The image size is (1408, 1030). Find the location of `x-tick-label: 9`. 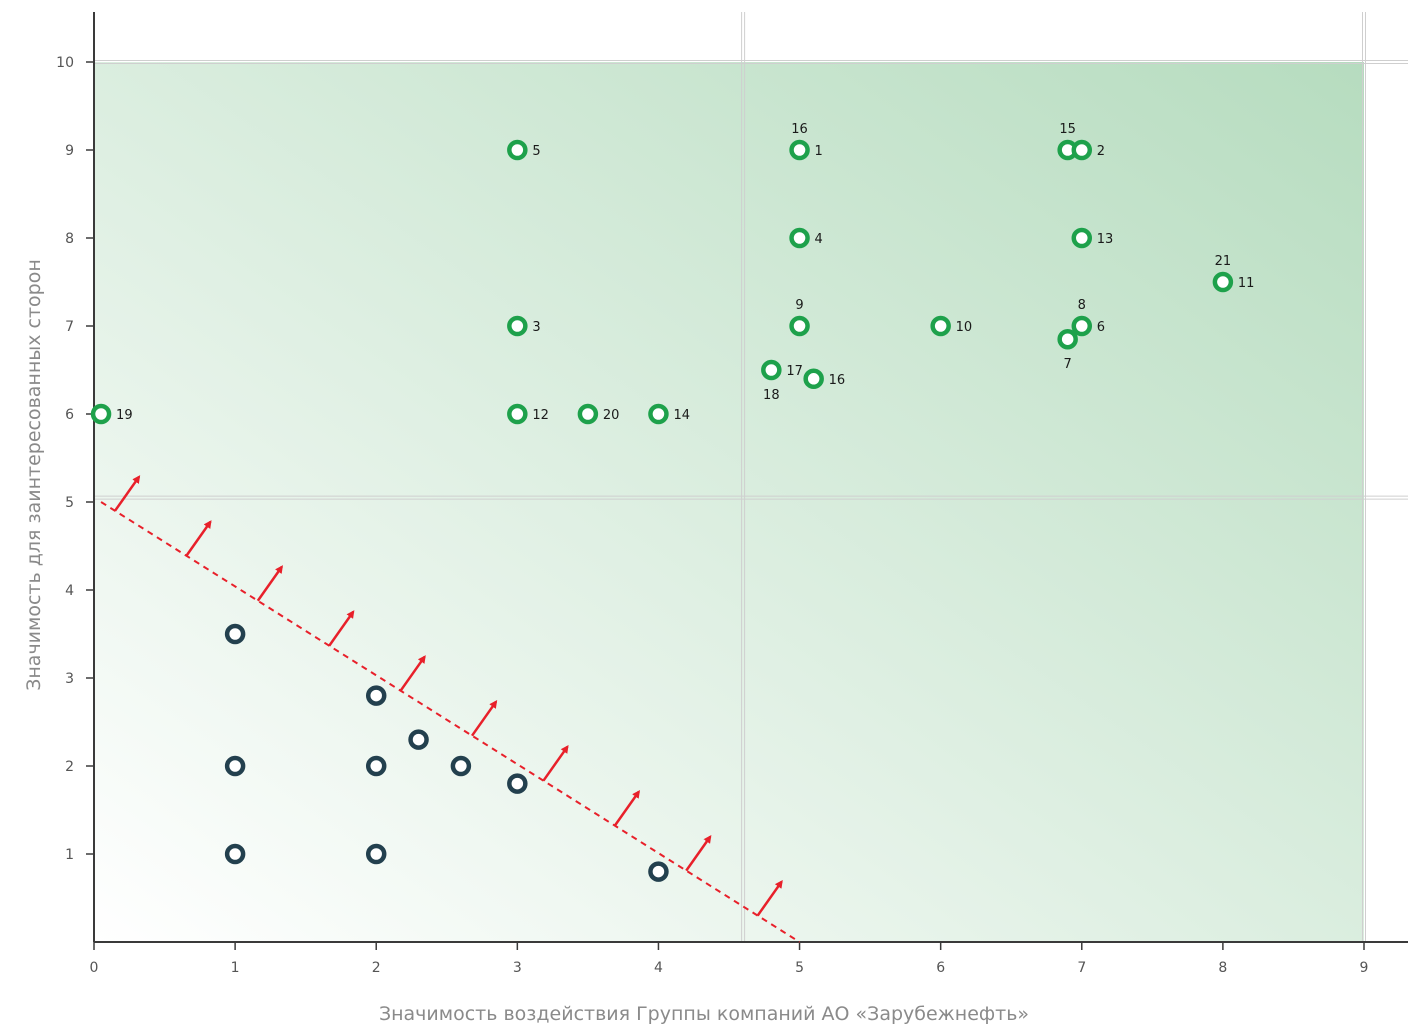

x-tick-label: 9 is located at coordinates (1364, 968).